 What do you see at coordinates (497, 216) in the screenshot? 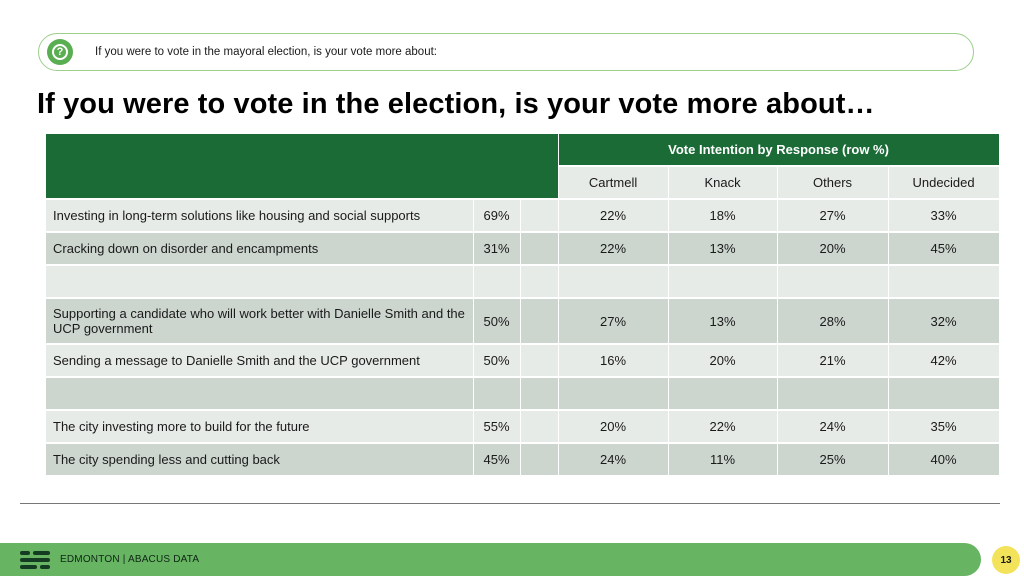
I see `row-total: 69%` at bounding box center [497, 216].